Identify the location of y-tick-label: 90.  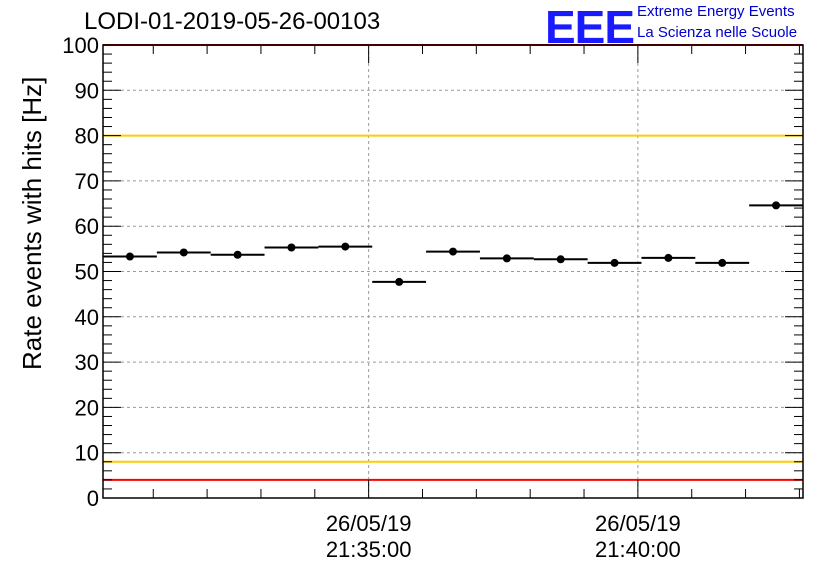
(87, 90).